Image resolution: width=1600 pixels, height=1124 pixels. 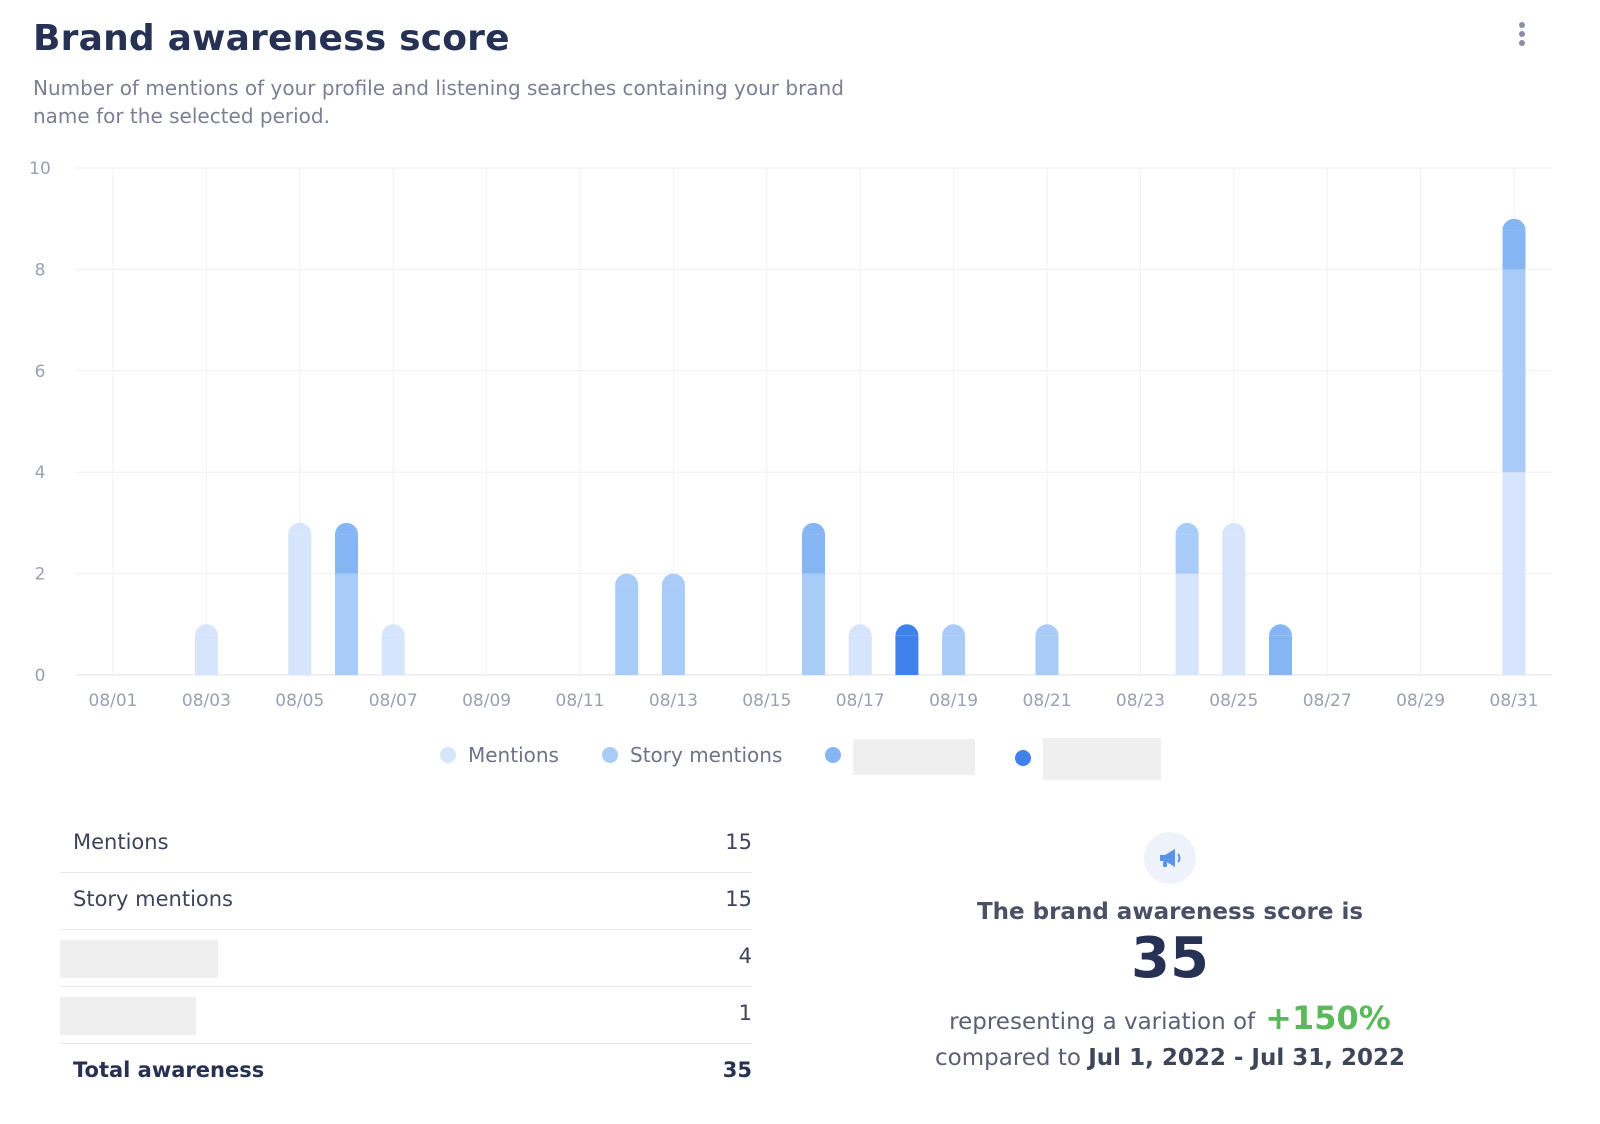 What do you see at coordinates (1522, 37) in the screenshot?
I see `more-options-icon` at bounding box center [1522, 37].